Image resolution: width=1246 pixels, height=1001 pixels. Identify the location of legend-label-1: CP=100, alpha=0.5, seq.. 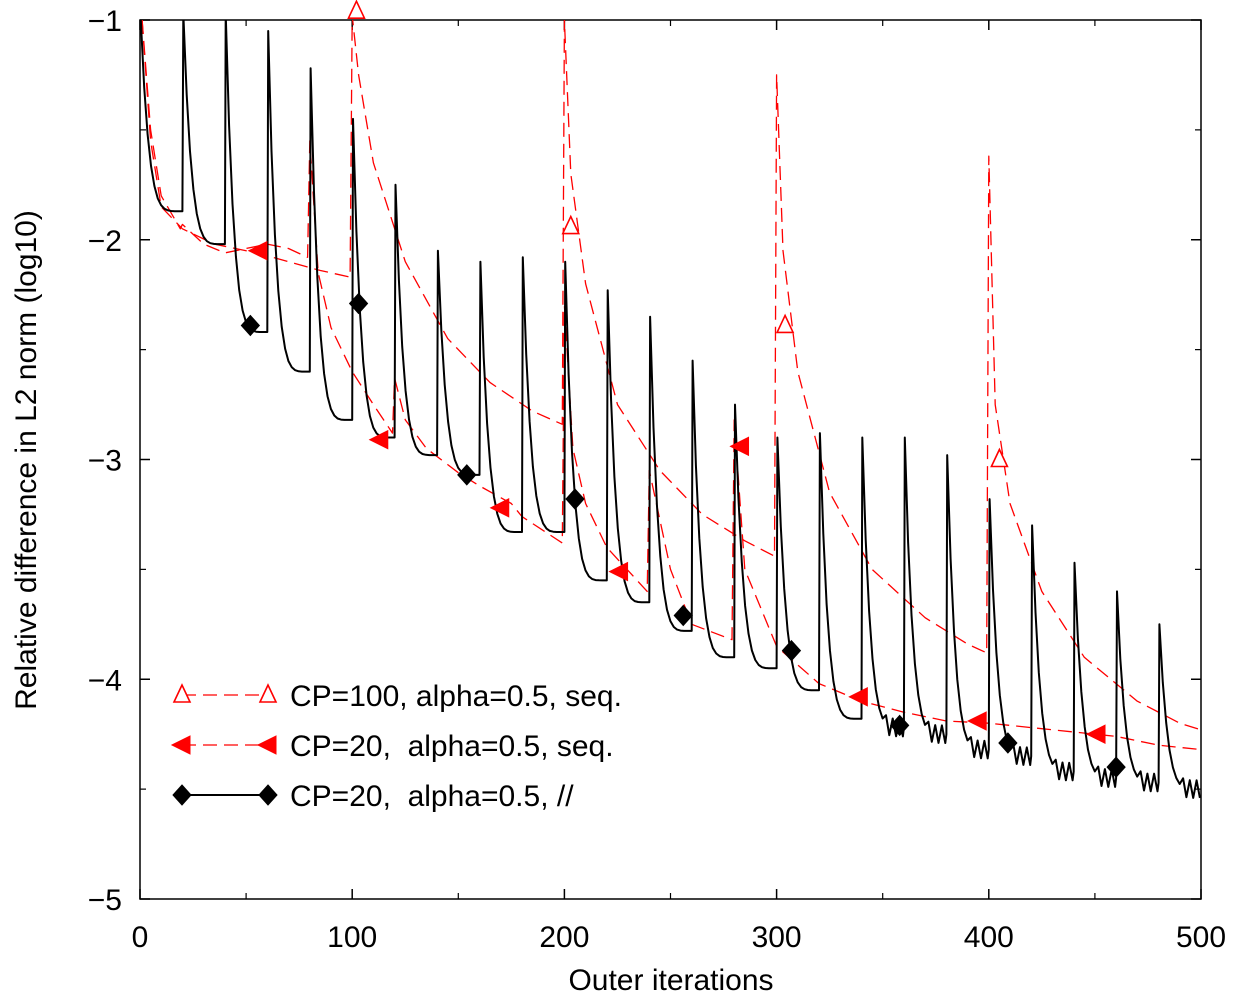
(456, 696).